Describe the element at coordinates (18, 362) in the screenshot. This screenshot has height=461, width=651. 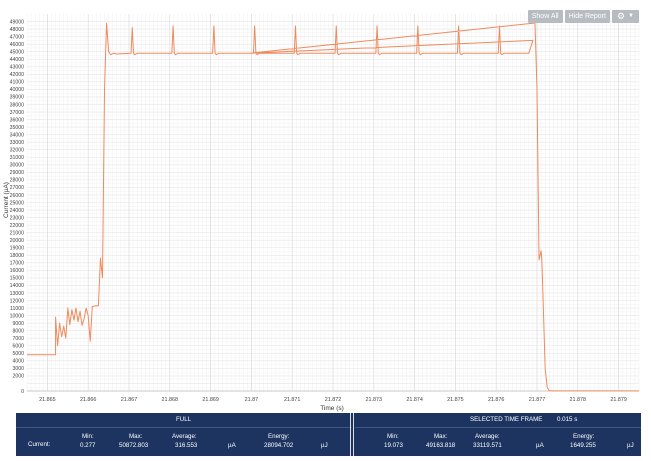
I see `y-tick-label: 4000` at that location.